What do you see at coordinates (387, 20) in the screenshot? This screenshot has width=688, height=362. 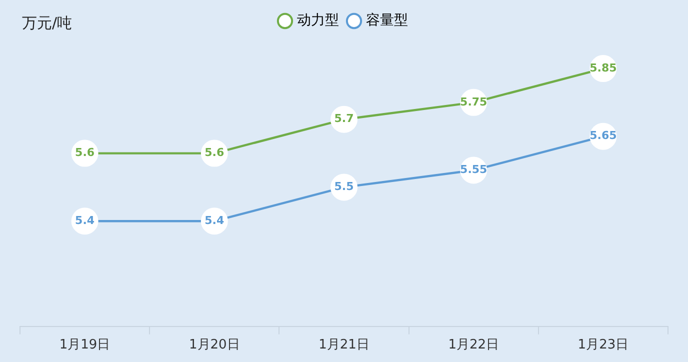 I see `legend-label: 容量型` at bounding box center [387, 20].